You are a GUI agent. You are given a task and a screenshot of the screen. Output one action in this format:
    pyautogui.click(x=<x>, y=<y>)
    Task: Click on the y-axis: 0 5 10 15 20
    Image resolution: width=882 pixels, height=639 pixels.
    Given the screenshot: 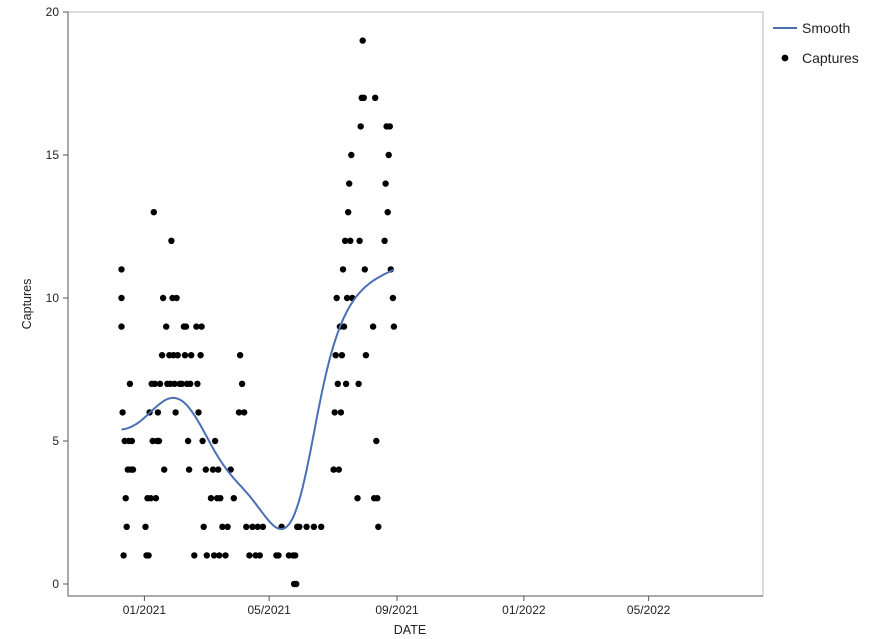 What is the action you would take?
    pyautogui.click(x=57, y=300)
    